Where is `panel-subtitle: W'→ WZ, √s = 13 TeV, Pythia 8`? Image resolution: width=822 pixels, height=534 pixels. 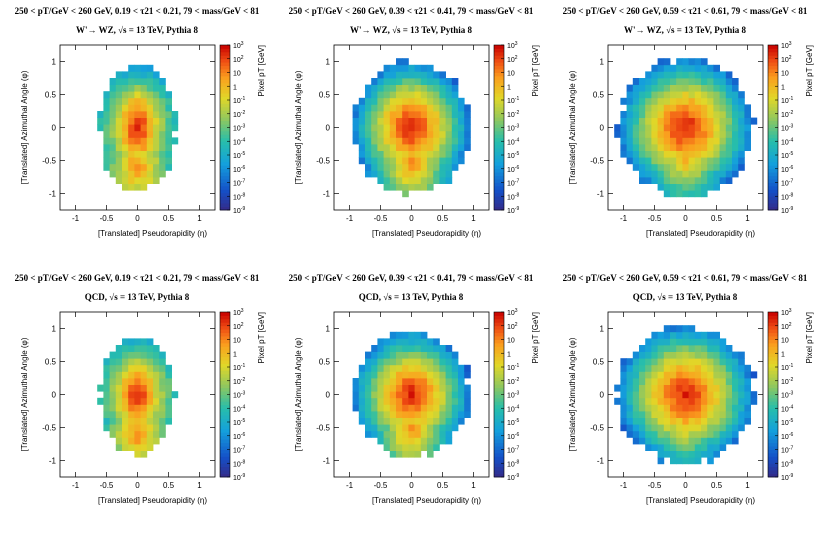 panel-subtitle: W'→ WZ, √s = 13 TeV, Pythia 8 is located at coordinates (684, 30).